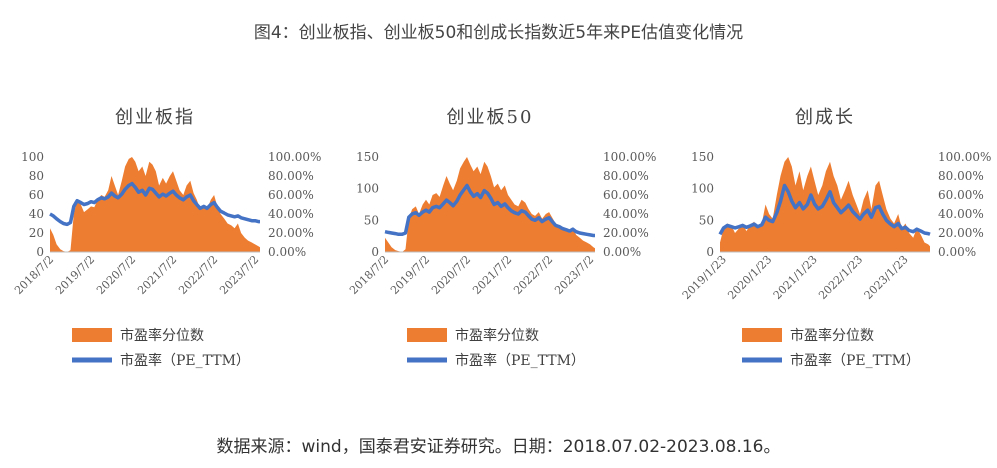 This screenshot has height=468, width=997. What do you see at coordinates (825, 117) in the screenshot?
I see `chart-title: 创成长` at bounding box center [825, 117].